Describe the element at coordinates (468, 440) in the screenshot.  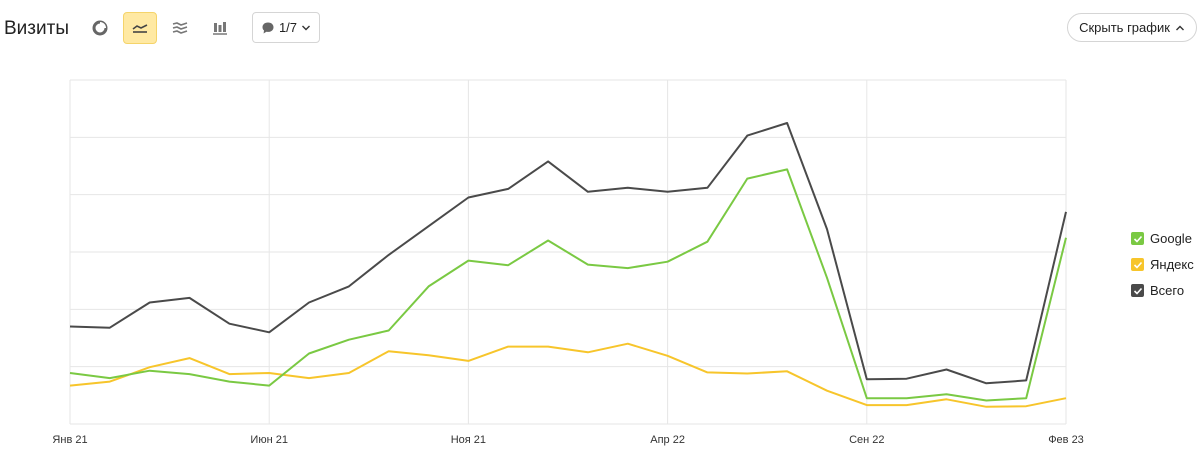
I see `x-tick-label: Ноя 21` at that location.